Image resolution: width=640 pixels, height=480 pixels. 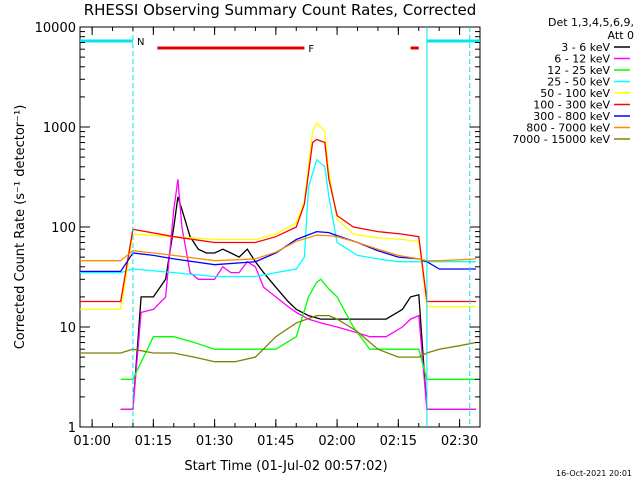 I want to click on legend-title-line-2: Att 0, so click(x=621, y=35).